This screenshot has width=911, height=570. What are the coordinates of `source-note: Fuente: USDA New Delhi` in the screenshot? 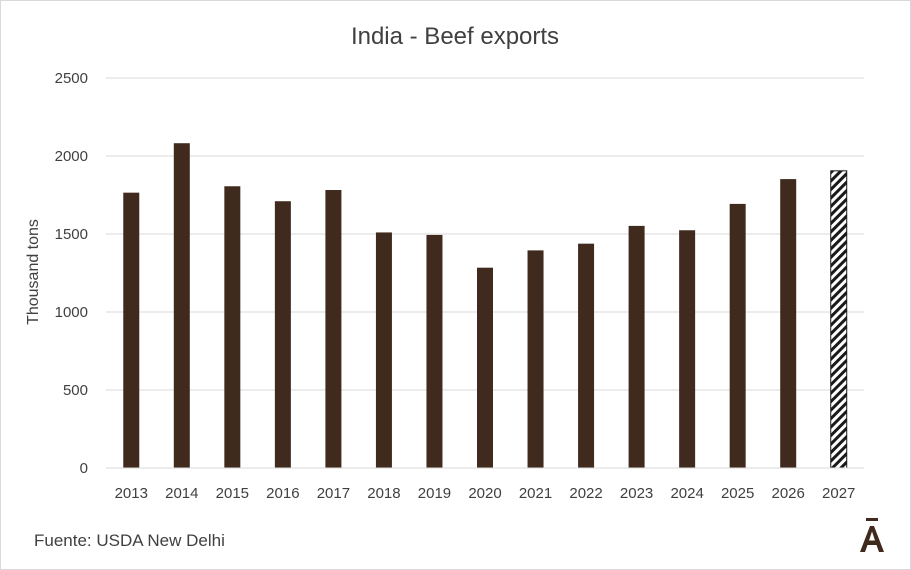 It's located at (129, 540).